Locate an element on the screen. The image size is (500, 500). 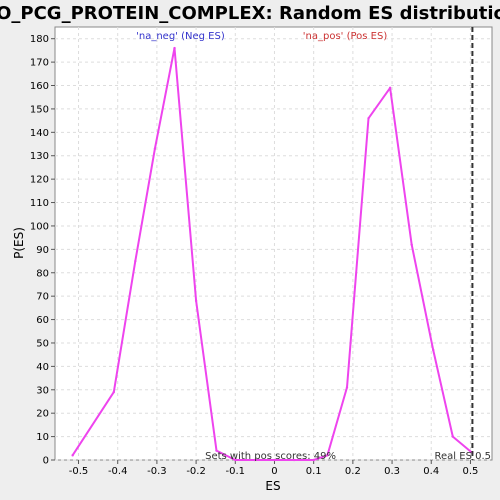
y-tick-label: 20 is located at coordinates (42, 414).